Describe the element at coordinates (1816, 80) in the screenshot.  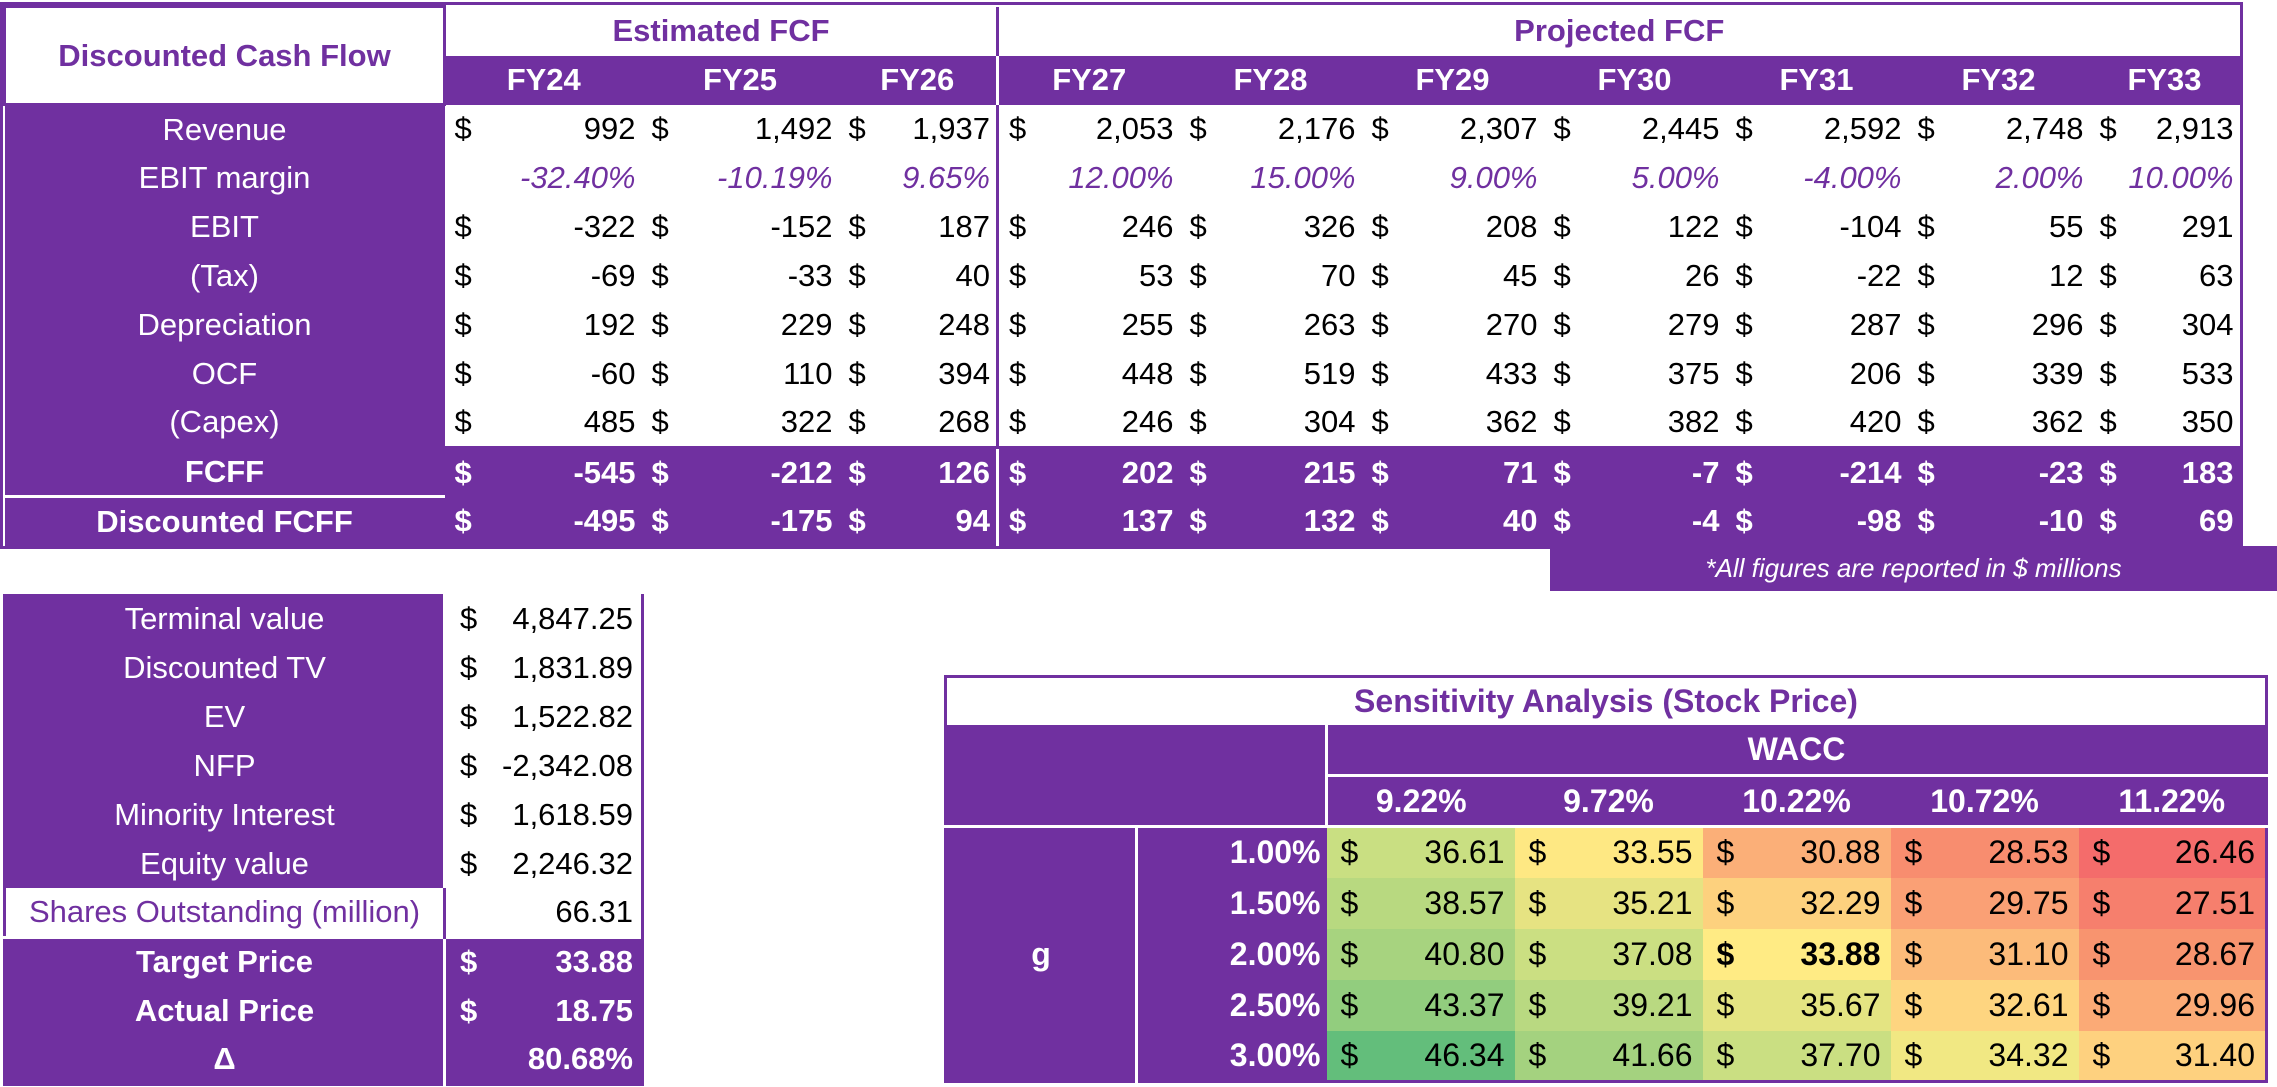
I see `year-header-fy31: FY31` at that location.